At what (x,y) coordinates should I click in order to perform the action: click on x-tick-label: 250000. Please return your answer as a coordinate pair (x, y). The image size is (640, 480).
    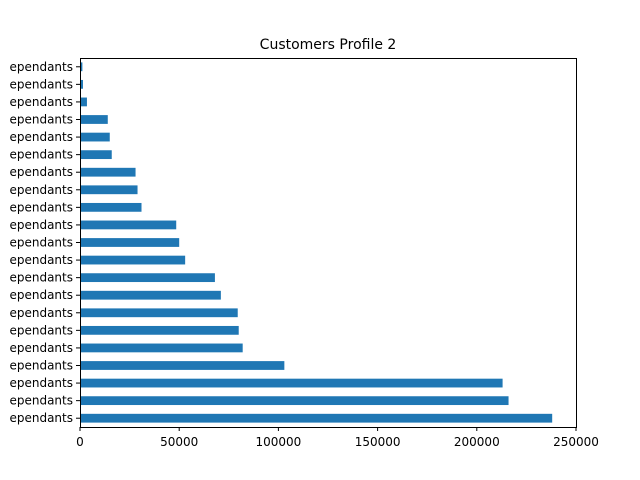
    Looking at the image, I should click on (576, 442).